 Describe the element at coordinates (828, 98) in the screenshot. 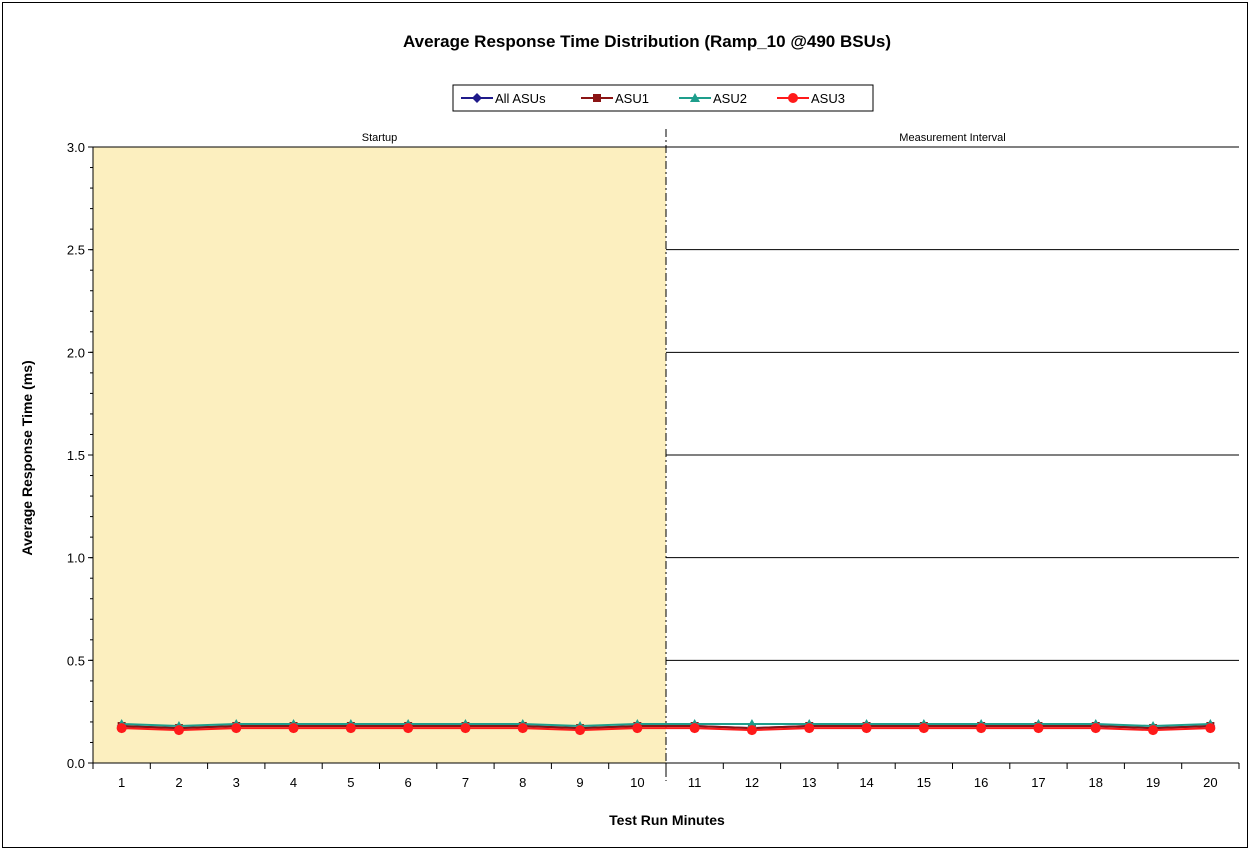

I see `legend-label: ASU3` at that location.